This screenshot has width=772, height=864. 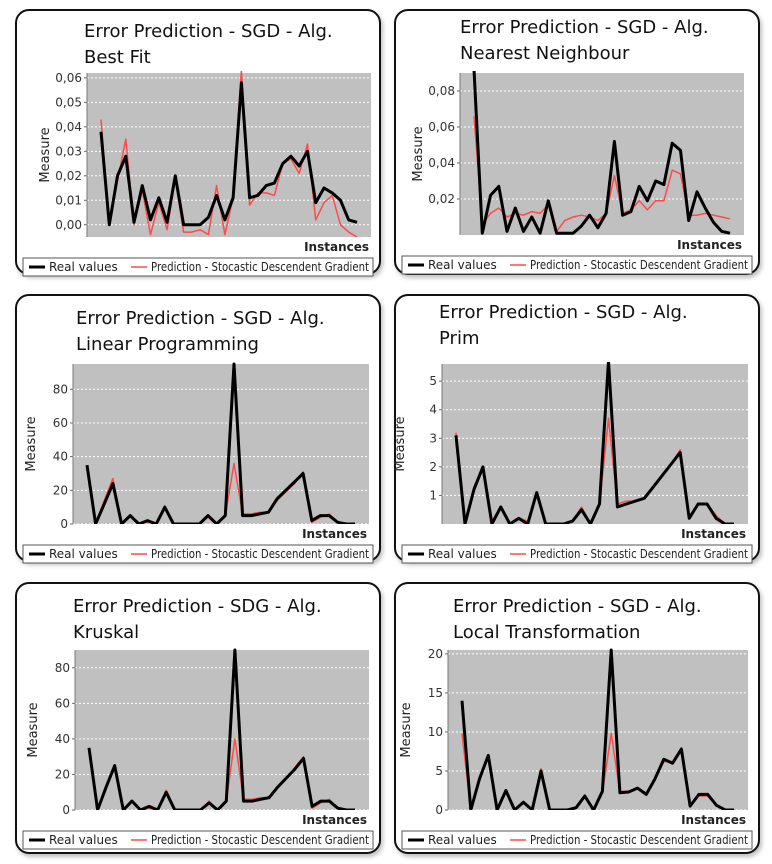 What do you see at coordinates (117, 57) in the screenshot?
I see `chart-title-line2: Best Fit` at bounding box center [117, 57].